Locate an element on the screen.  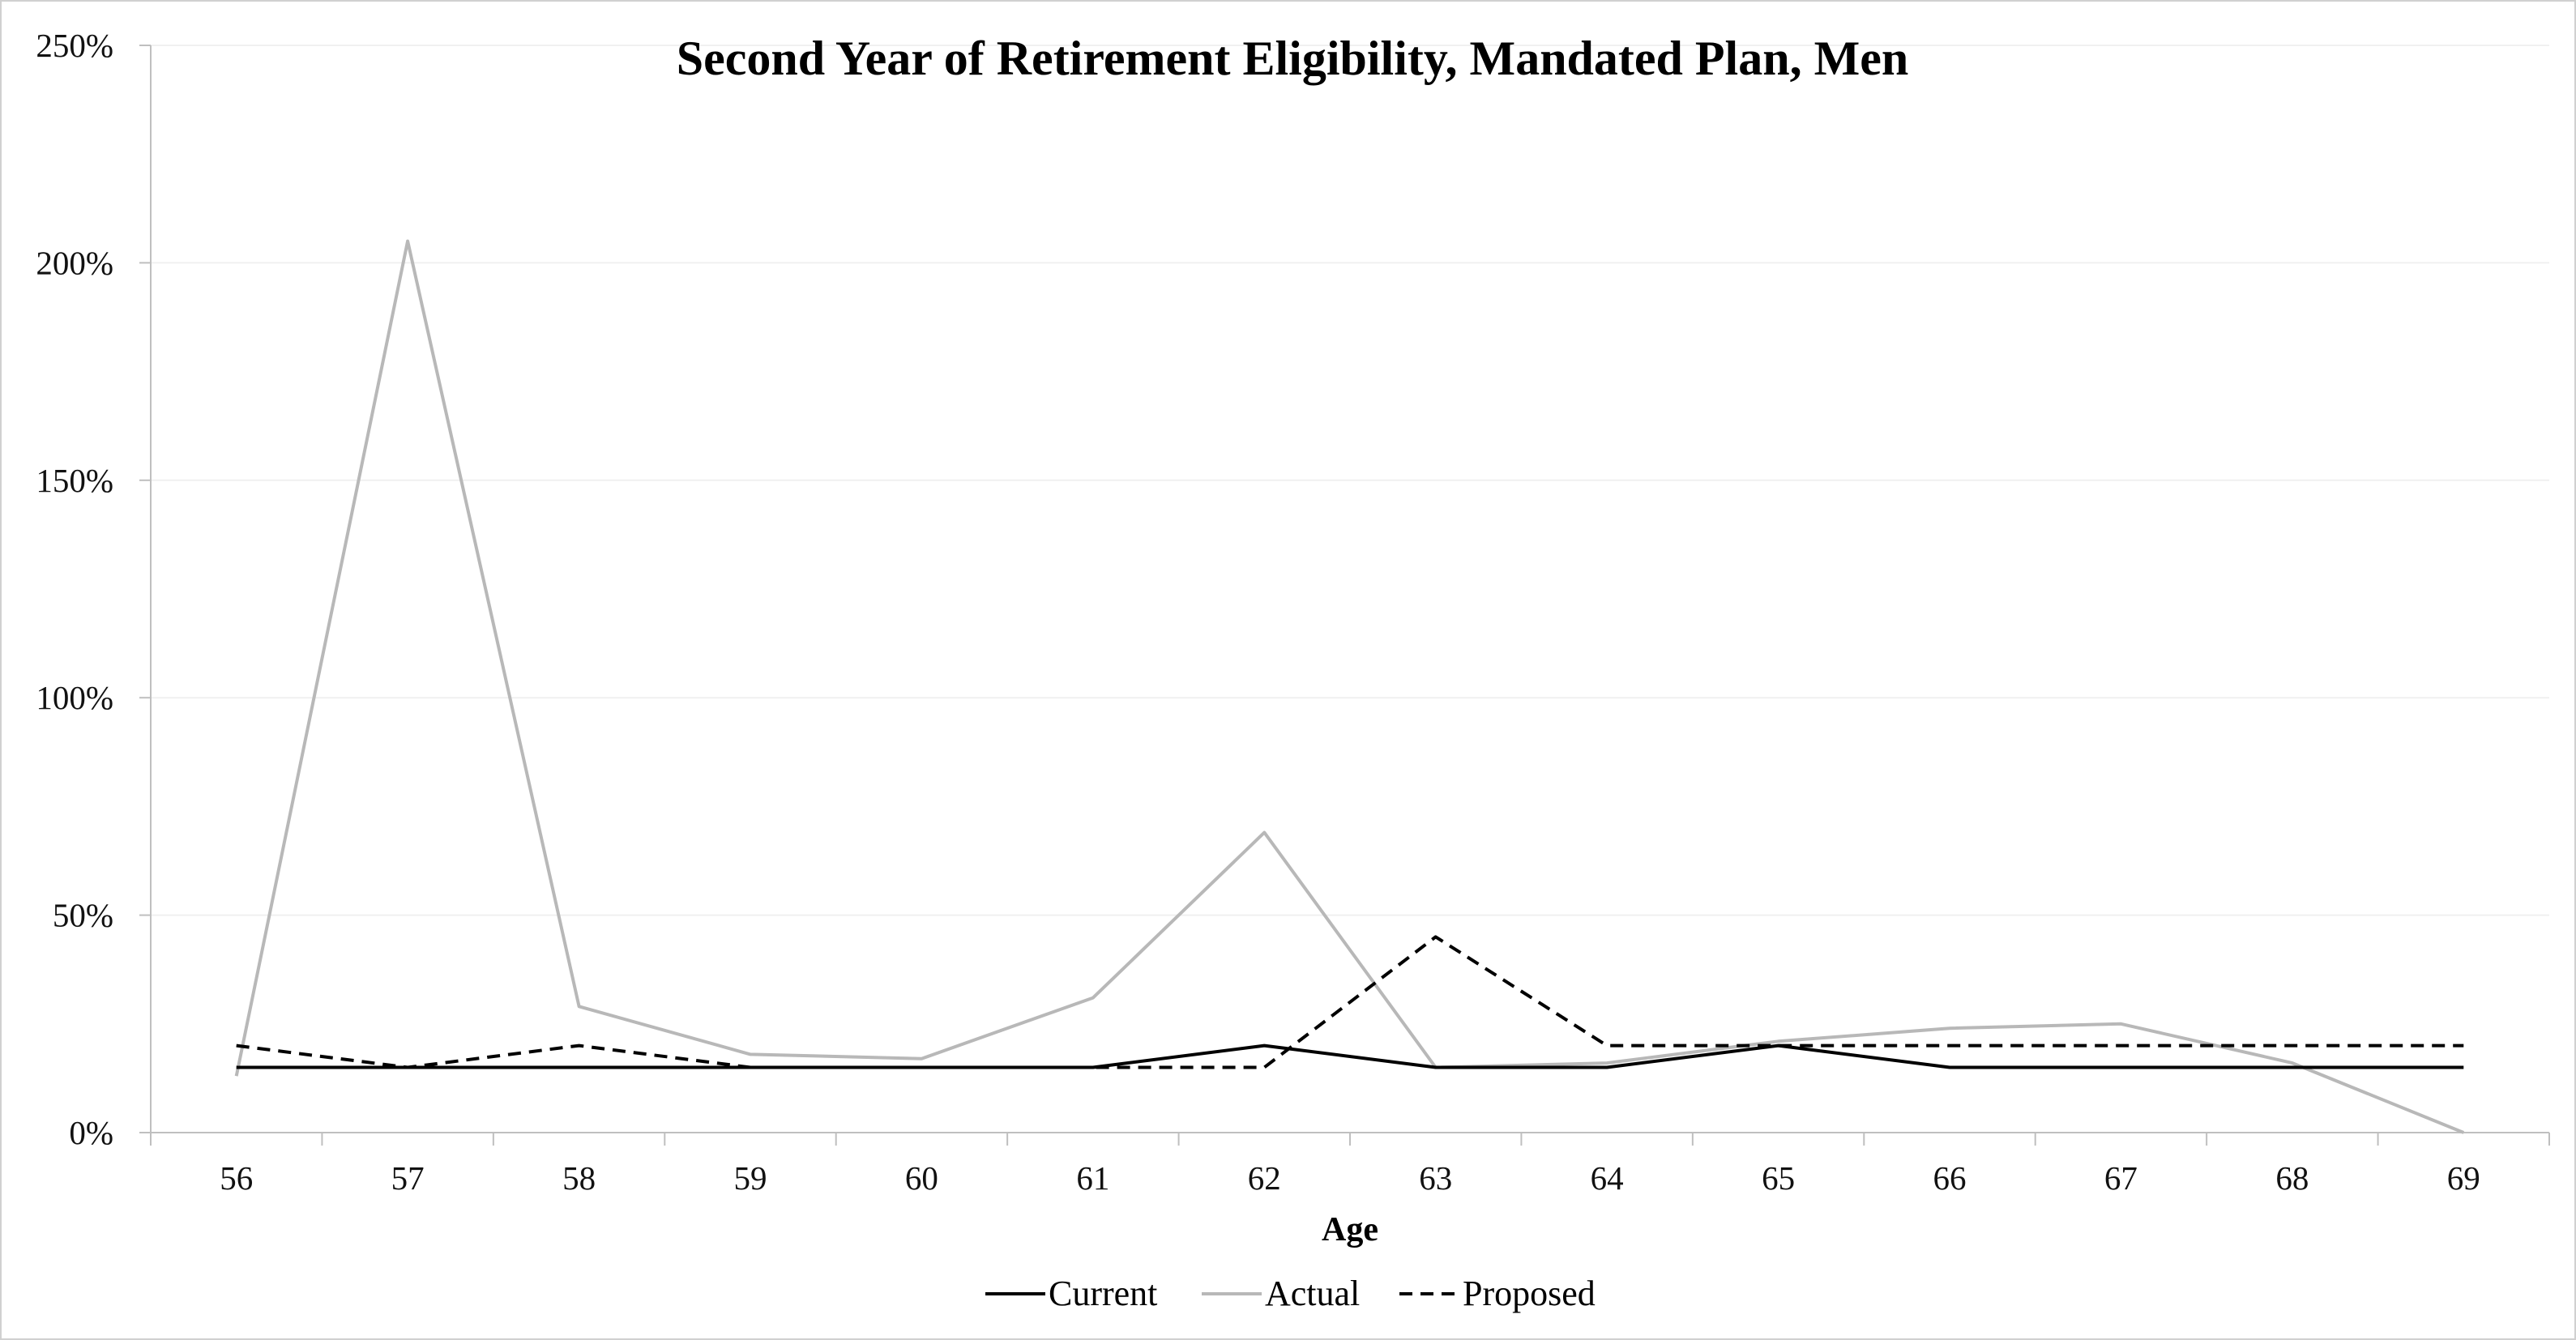
x-tick-label: 57 is located at coordinates (408, 1178).